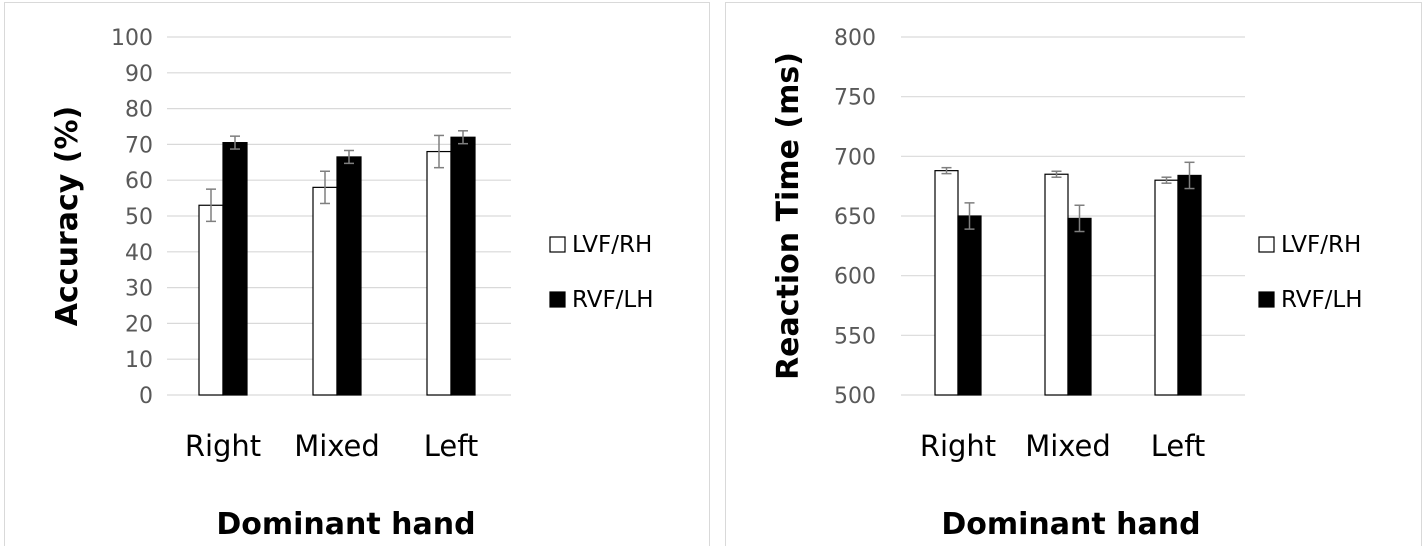 Image resolution: width=1426 pixels, height=547 pixels. What do you see at coordinates (855, 157) in the screenshot?
I see `y-tick-label: 700` at bounding box center [855, 157].